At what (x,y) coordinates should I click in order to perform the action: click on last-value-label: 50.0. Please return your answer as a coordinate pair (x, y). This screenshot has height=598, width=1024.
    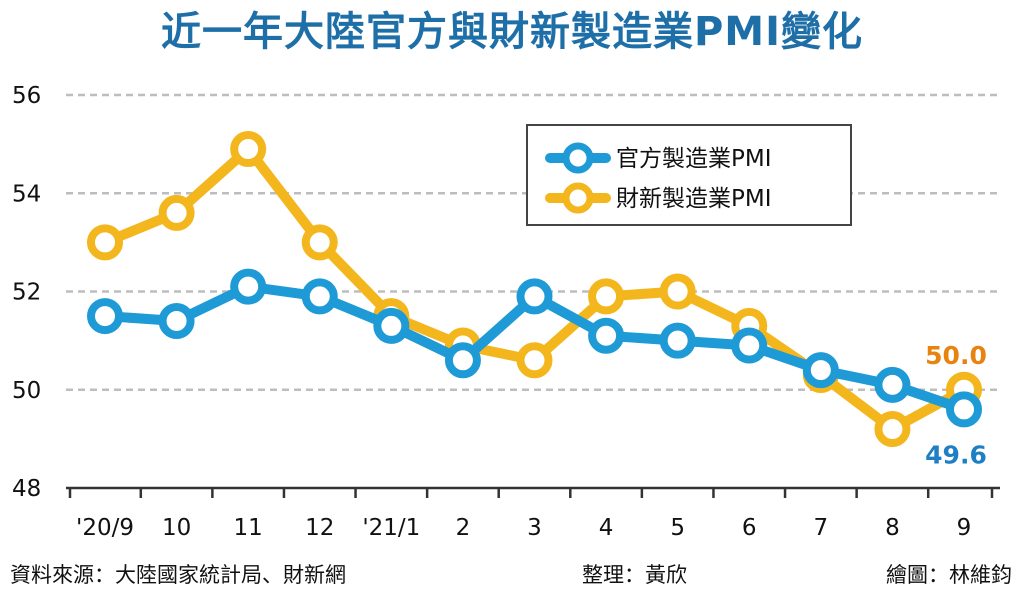
    Looking at the image, I should click on (956, 355).